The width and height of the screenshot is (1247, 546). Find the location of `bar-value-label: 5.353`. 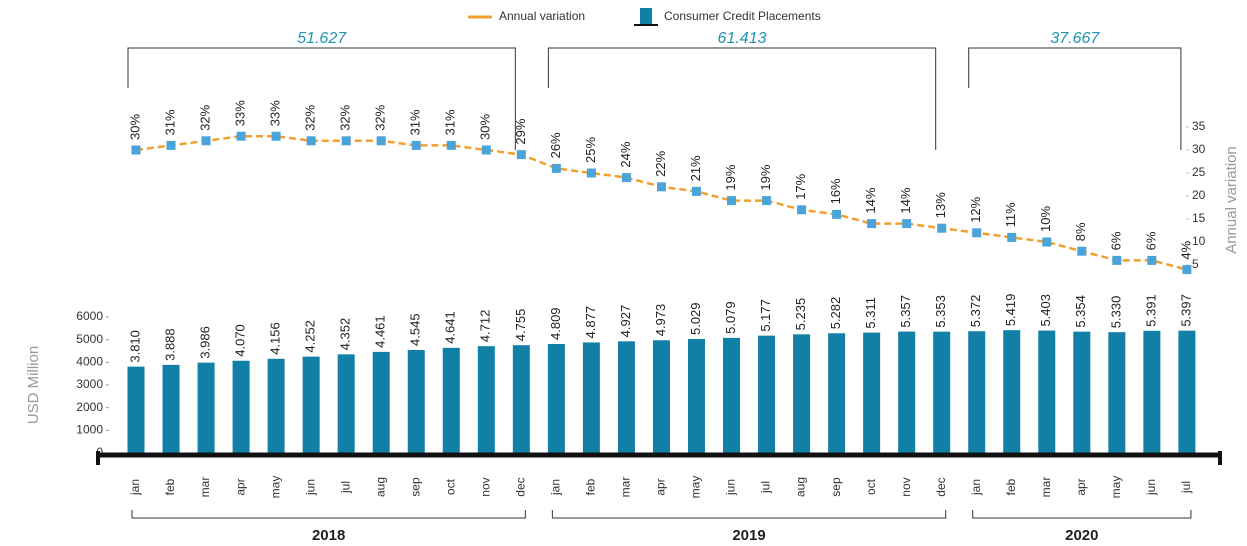

bar-value-label: 5.353 is located at coordinates (940, 311).